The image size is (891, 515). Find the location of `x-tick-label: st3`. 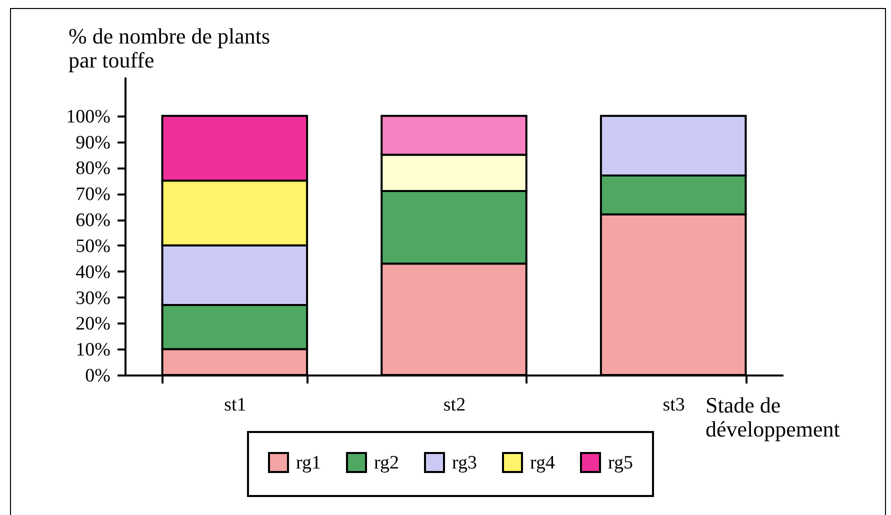

x-tick-label: st3 is located at coordinates (673, 405).